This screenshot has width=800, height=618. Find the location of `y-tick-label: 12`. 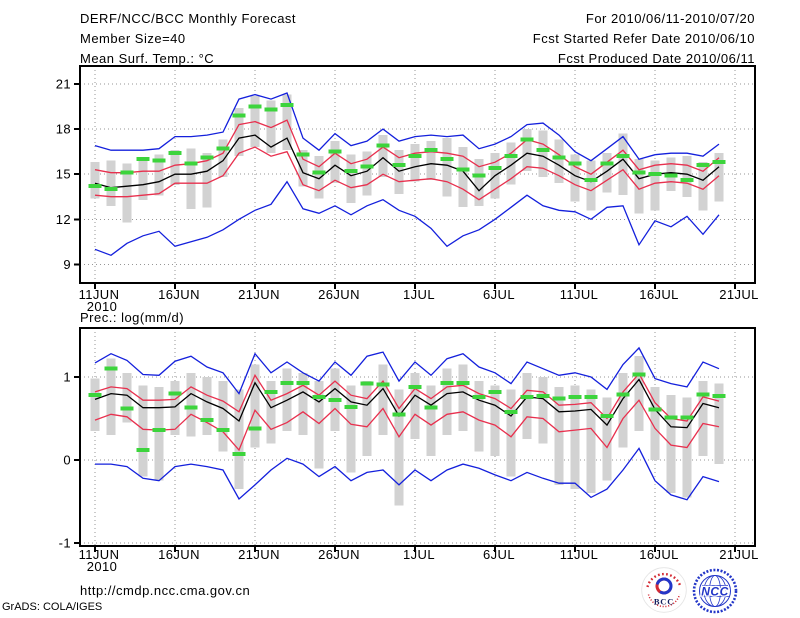

y-tick-label: 12 is located at coordinates (63, 219).